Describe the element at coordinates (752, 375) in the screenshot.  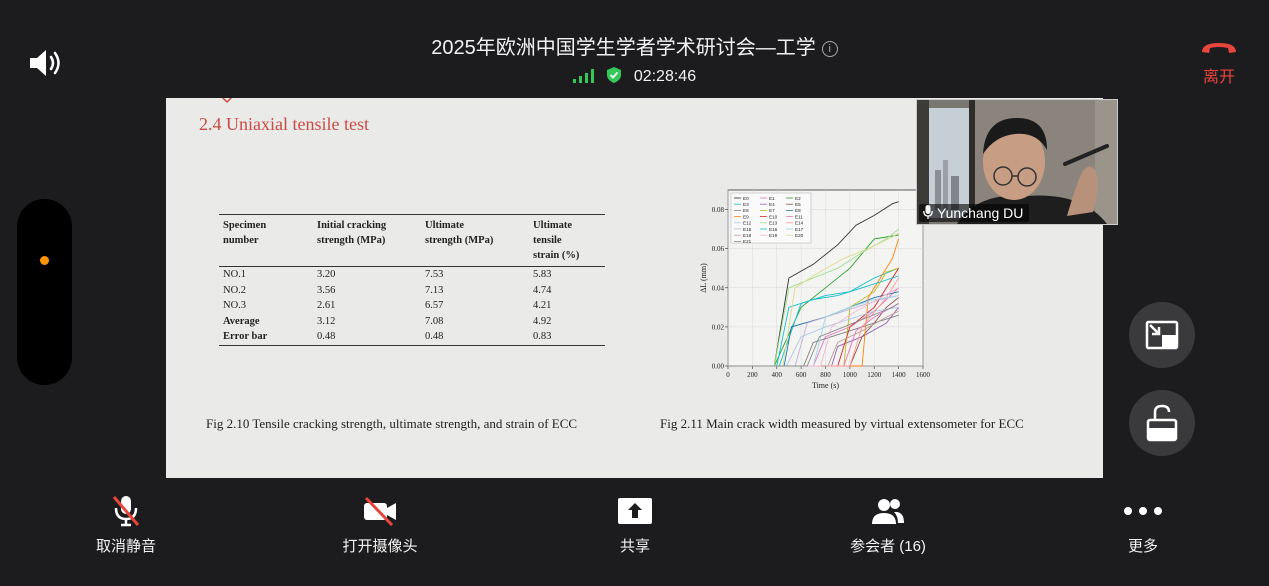
I see `x-tick-label: 200` at that location.